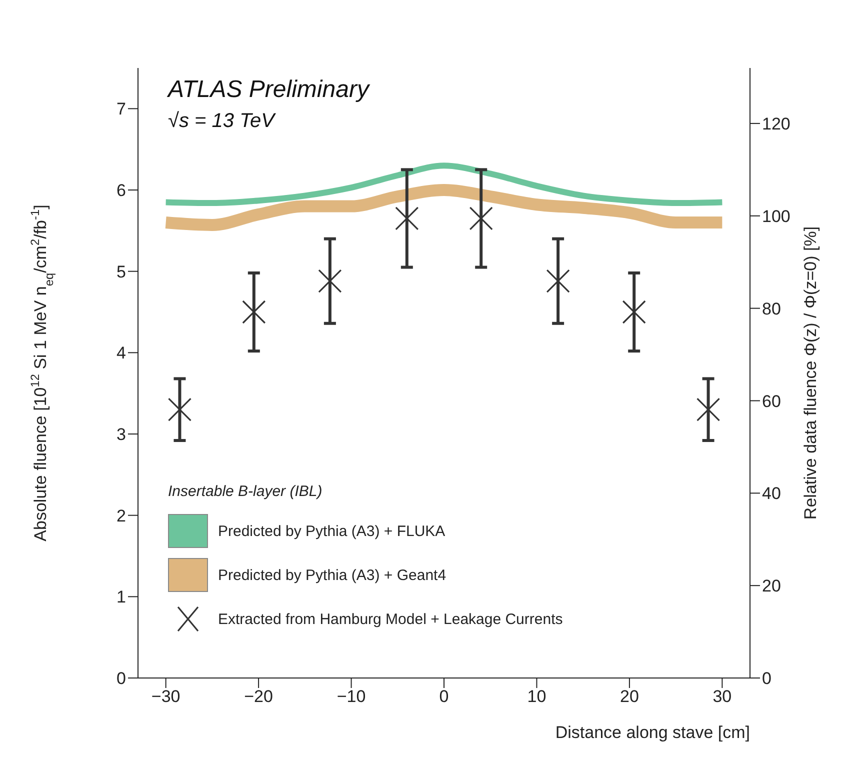  What do you see at coordinates (121, 678) in the screenshot?
I see `y-tick-label: 0` at bounding box center [121, 678].